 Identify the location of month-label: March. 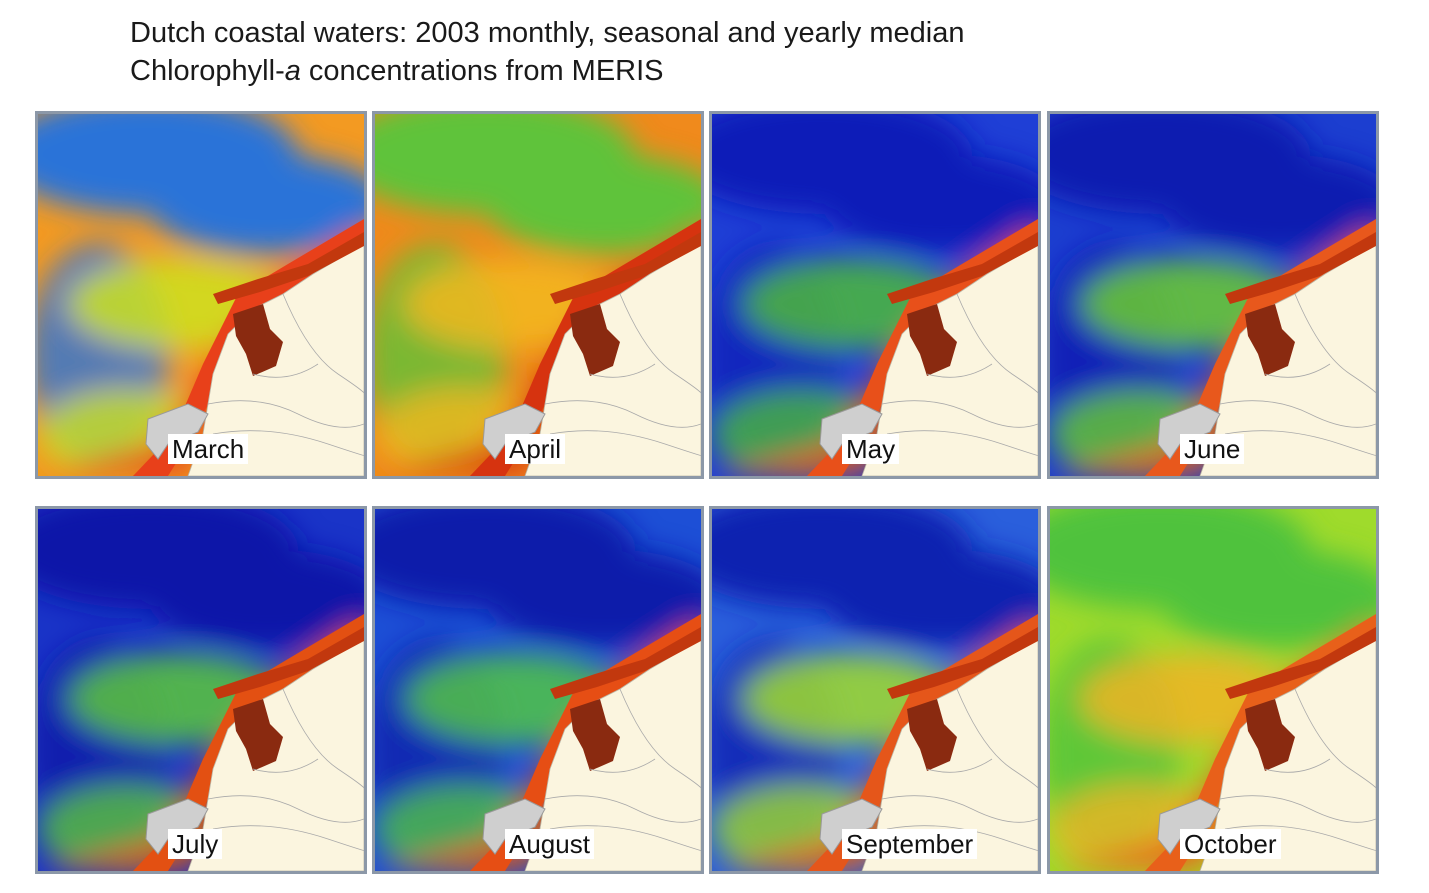
(208, 449).